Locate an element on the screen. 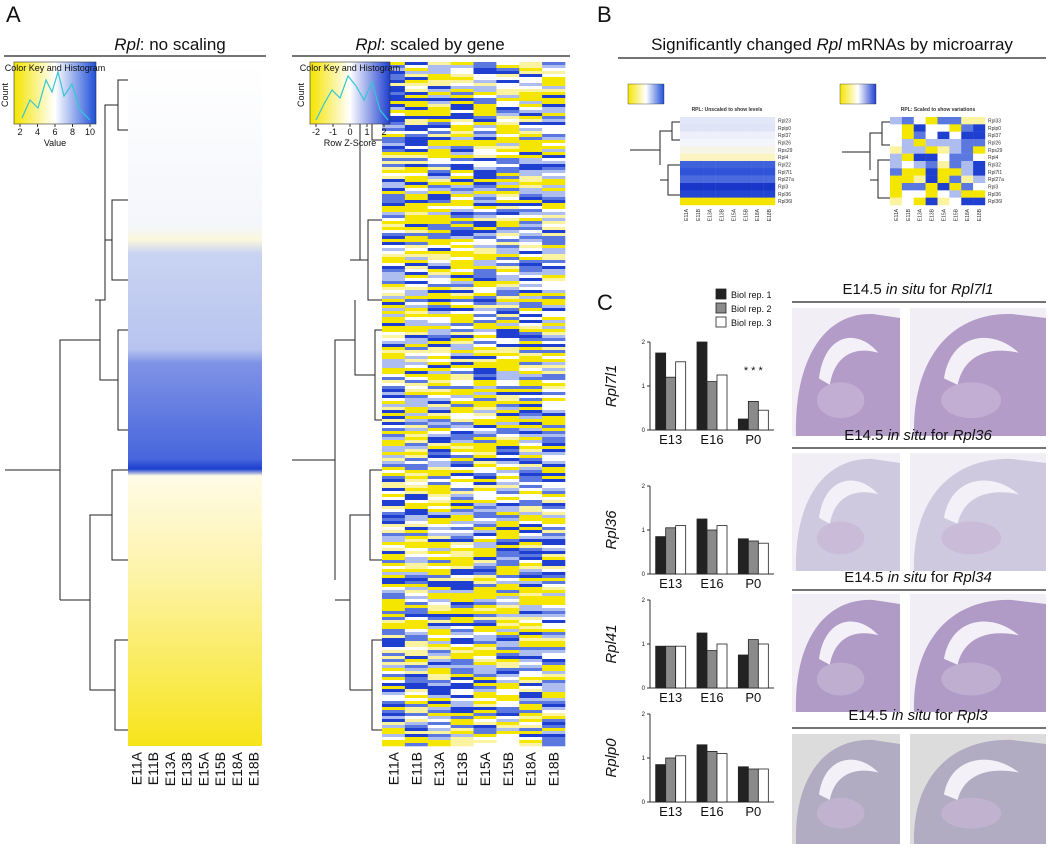 Image resolution: width=1050 pixels, height=854 pixels. column-label: E13B is located at coordinates (723, 214).